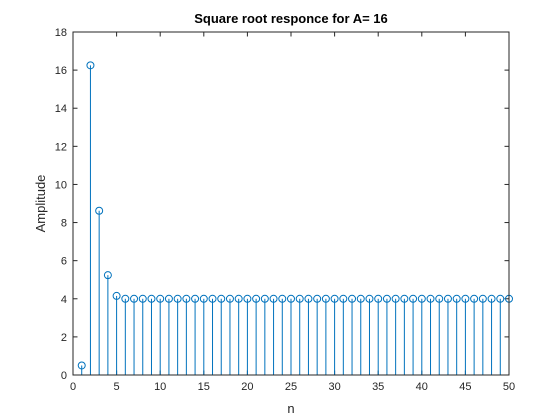 The image size is (560, 420). I want to click on x-tick-label: 0, so click(73, 387).